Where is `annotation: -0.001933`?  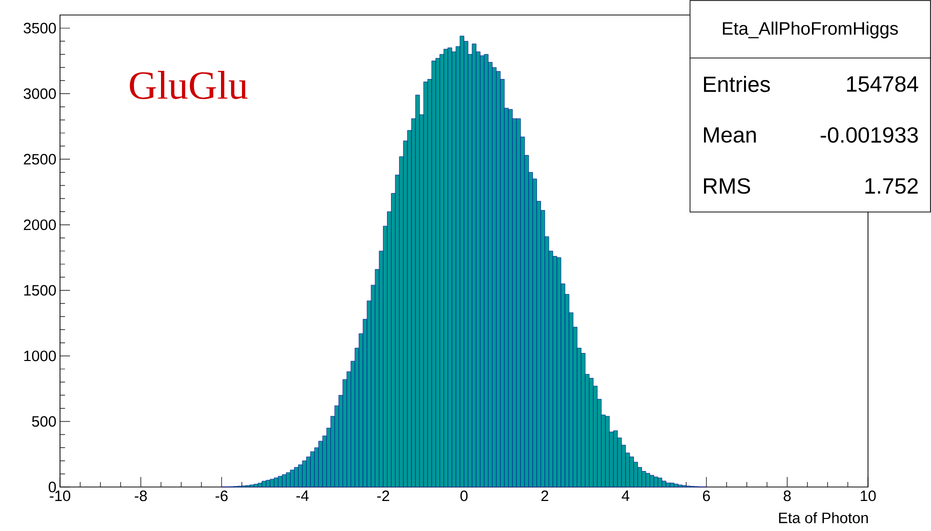 annotation: -0.001933 is located at coordinates (869, 135).